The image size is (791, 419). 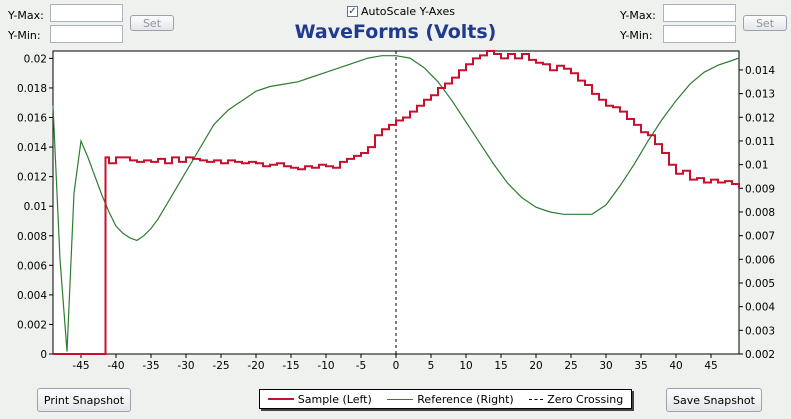 I want to click on left-tick-label: 0.004, so click(x=32, y=296).